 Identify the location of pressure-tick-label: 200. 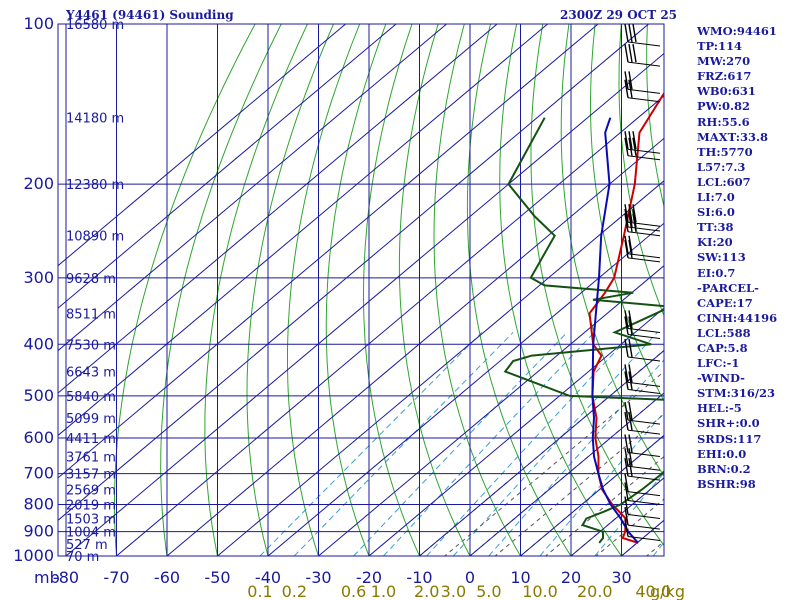
(38, 183).